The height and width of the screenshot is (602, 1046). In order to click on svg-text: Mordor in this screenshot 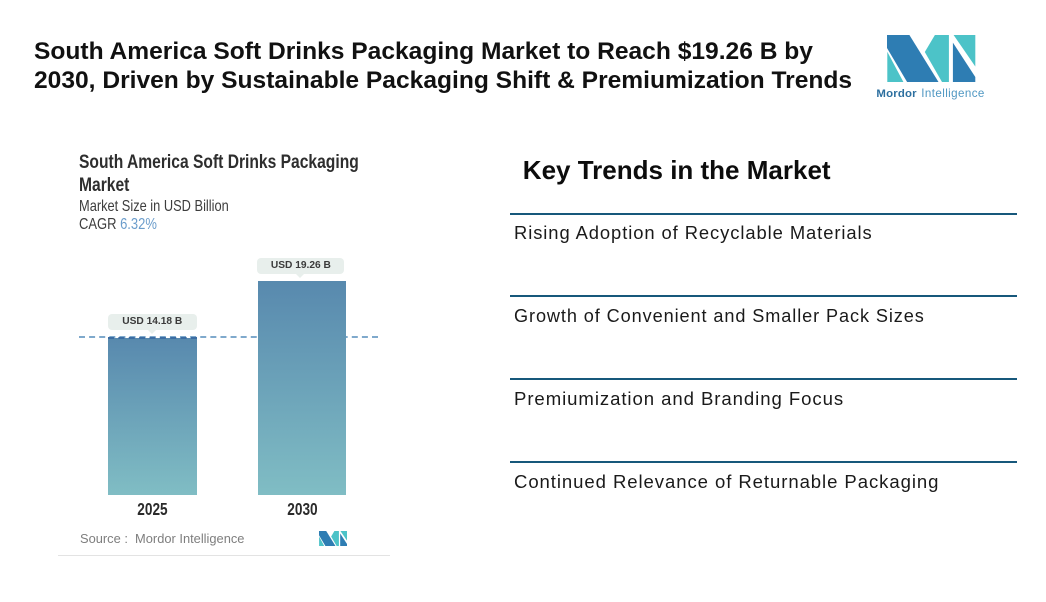, I will do `click(896, 94)`.